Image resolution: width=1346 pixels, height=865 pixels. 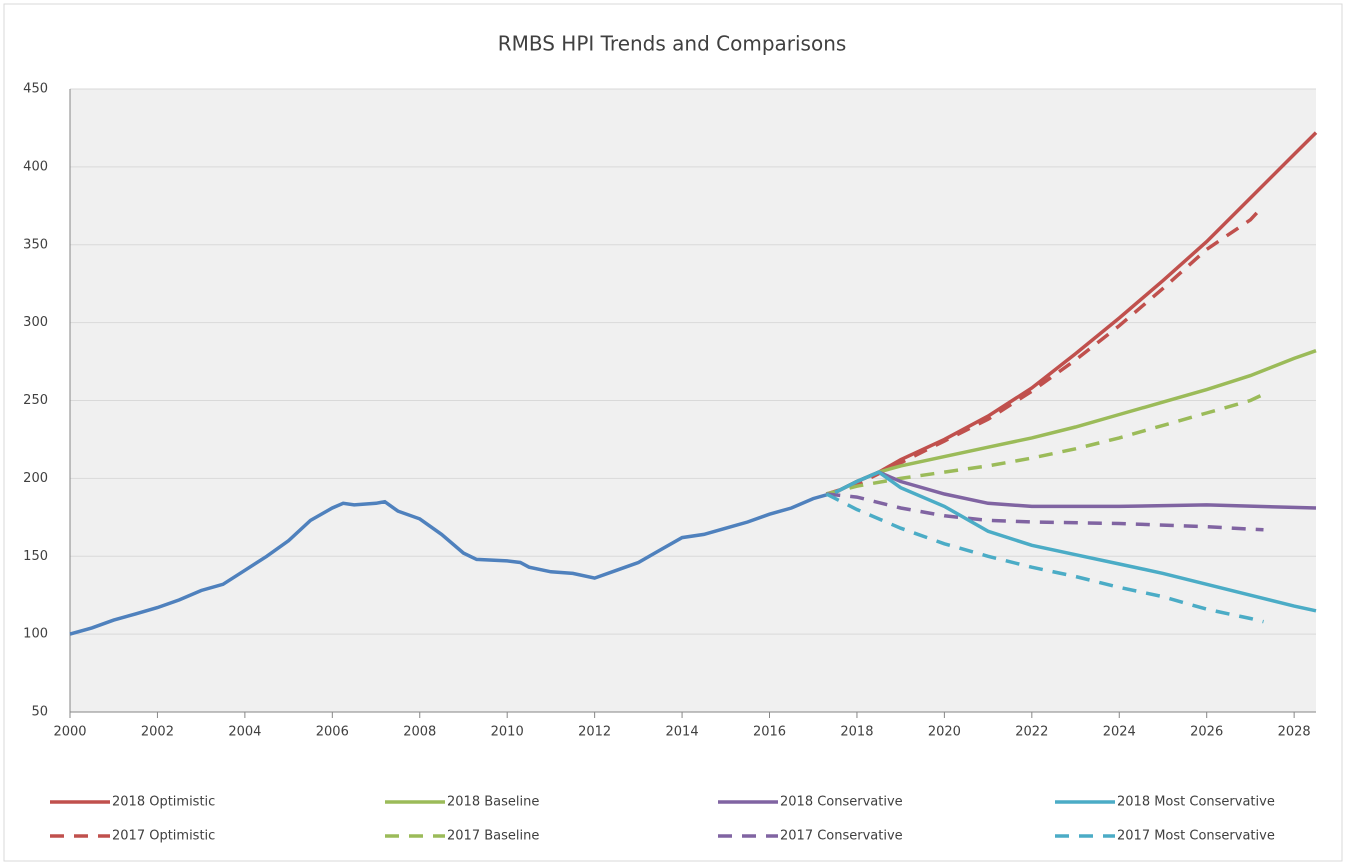 I want to click on x-tick-label: 2002, so click(x=157, y=732).